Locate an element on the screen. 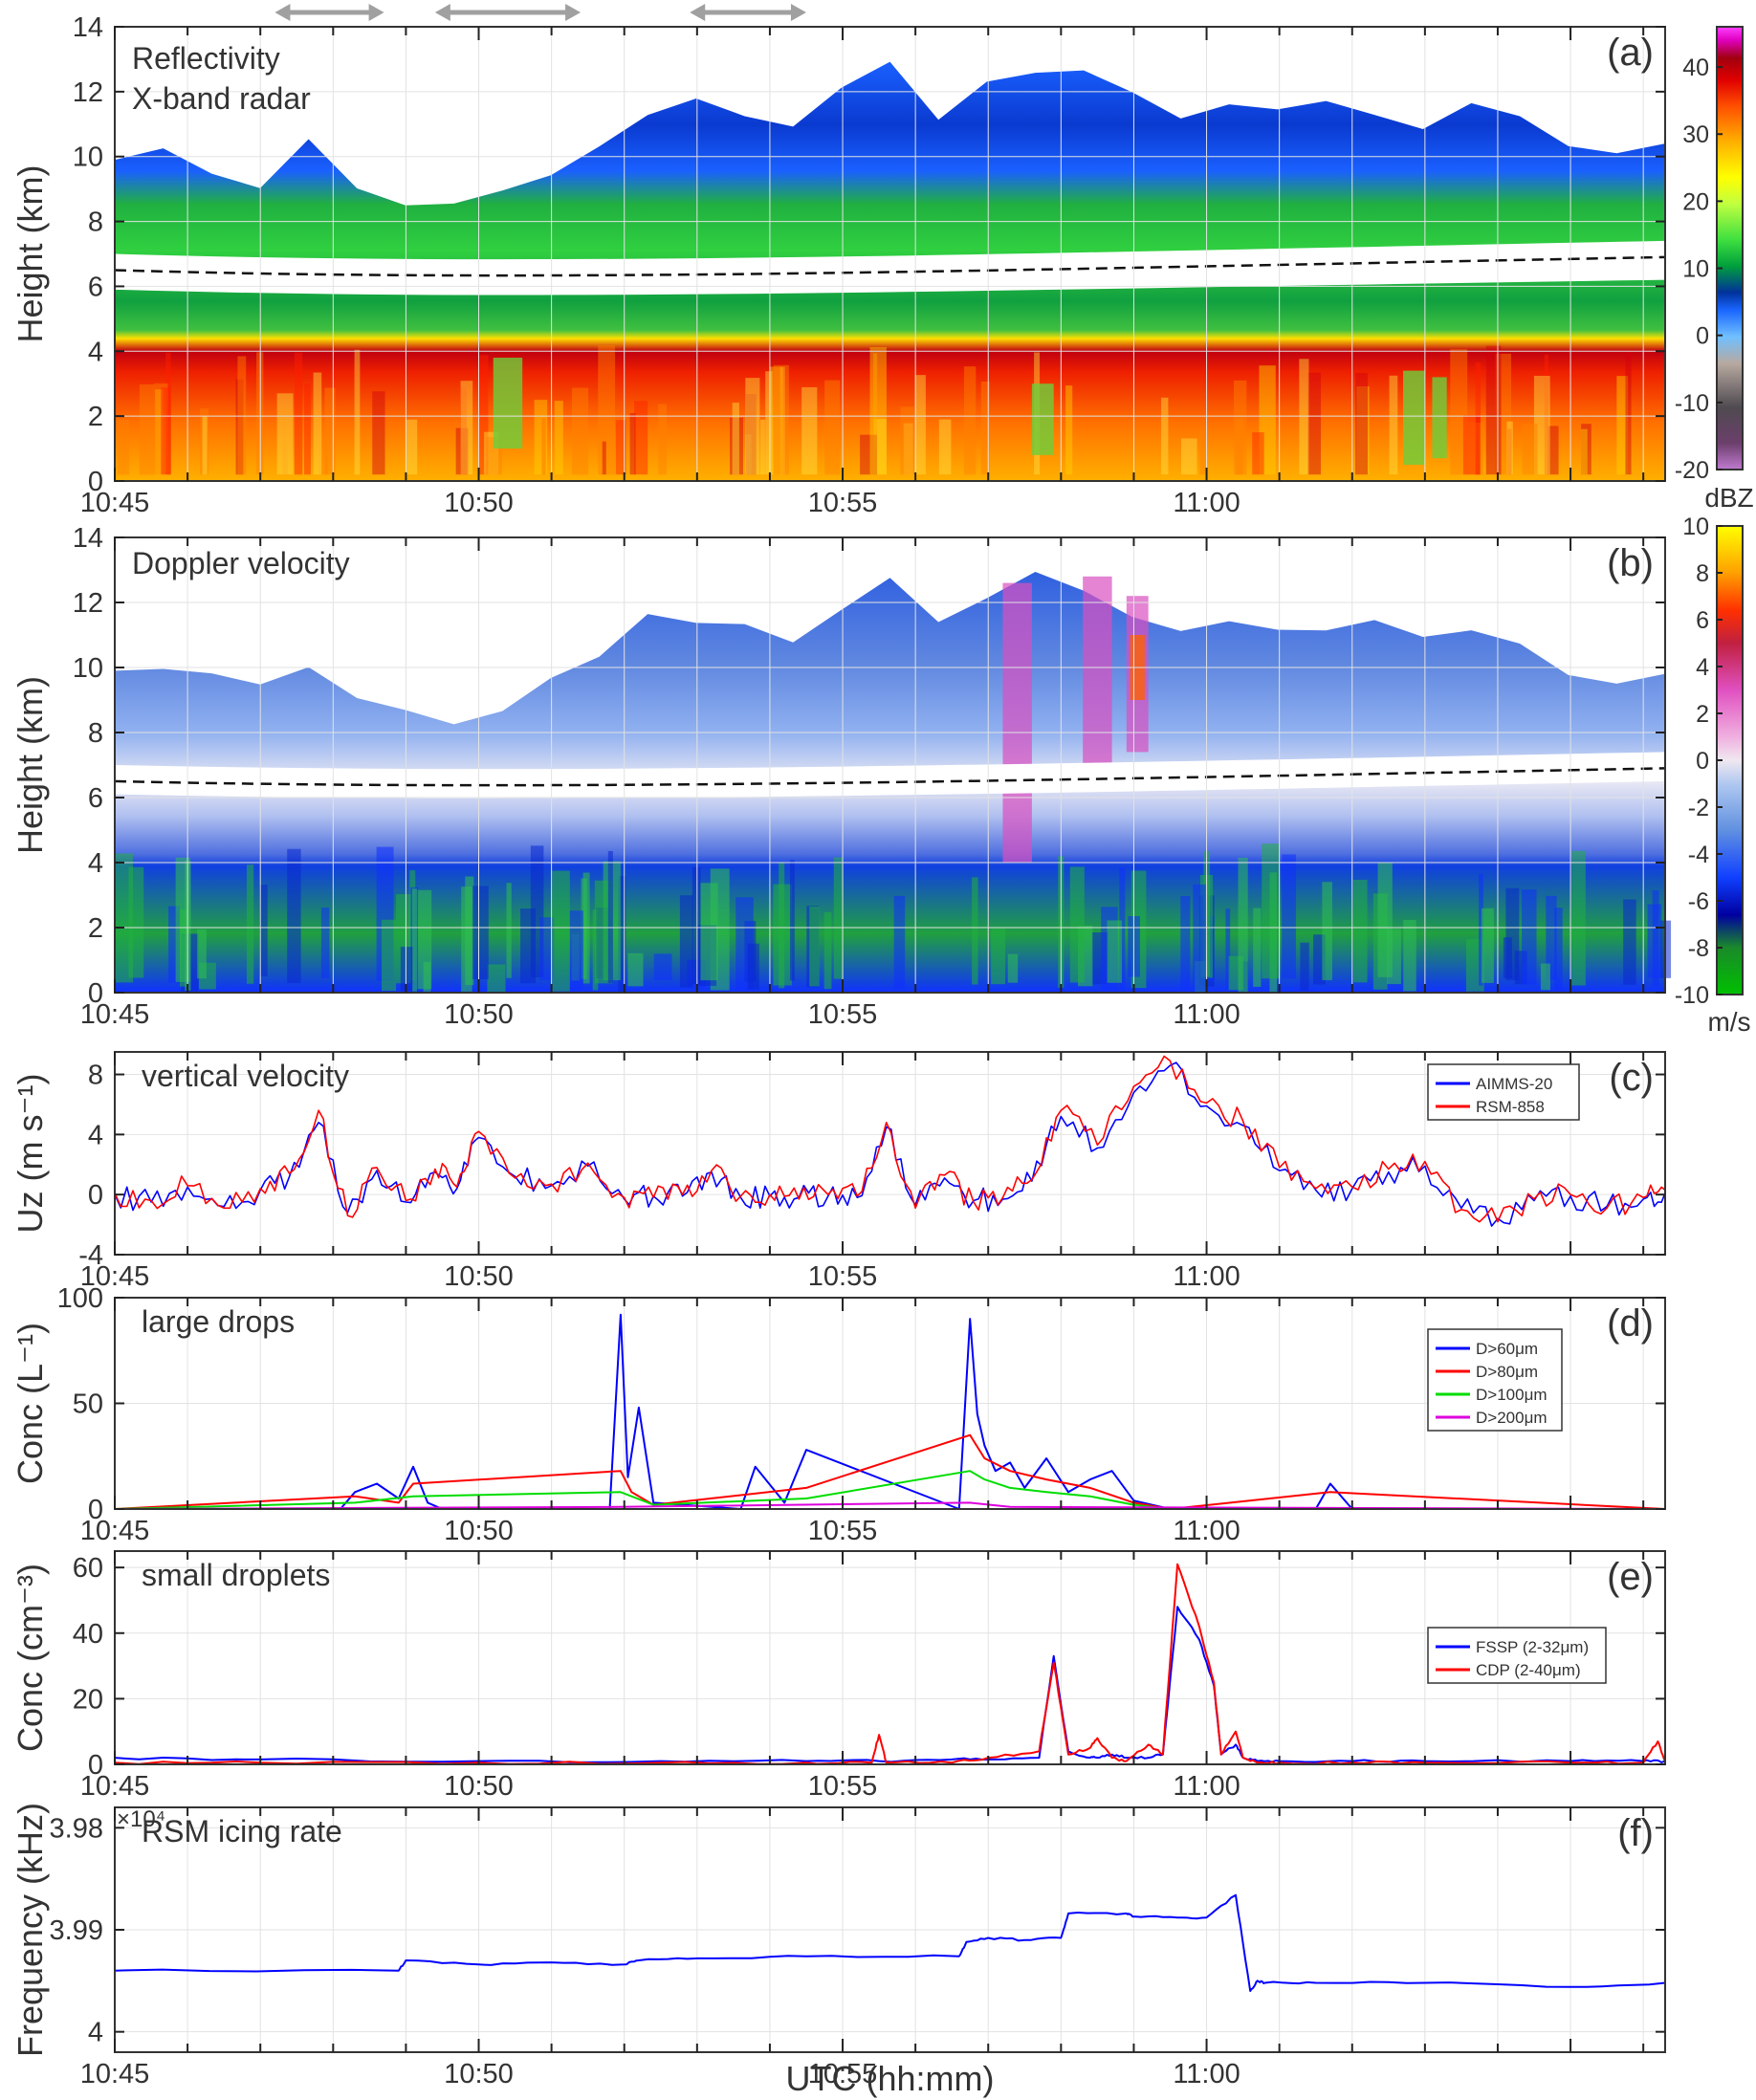  y-tick-label: 2 is located at coordinates (95, 417).